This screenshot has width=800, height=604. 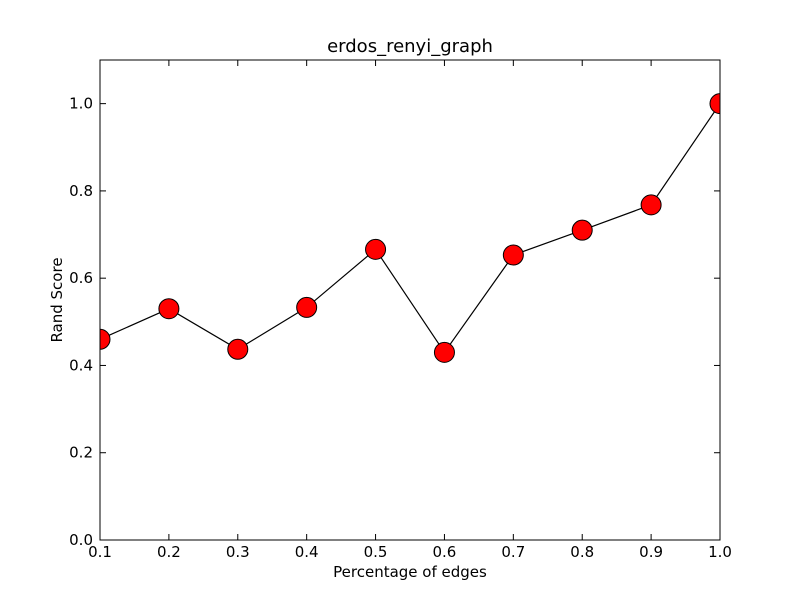 I want to click on x-tick-label: 0.8, so click(x=582, y=552).